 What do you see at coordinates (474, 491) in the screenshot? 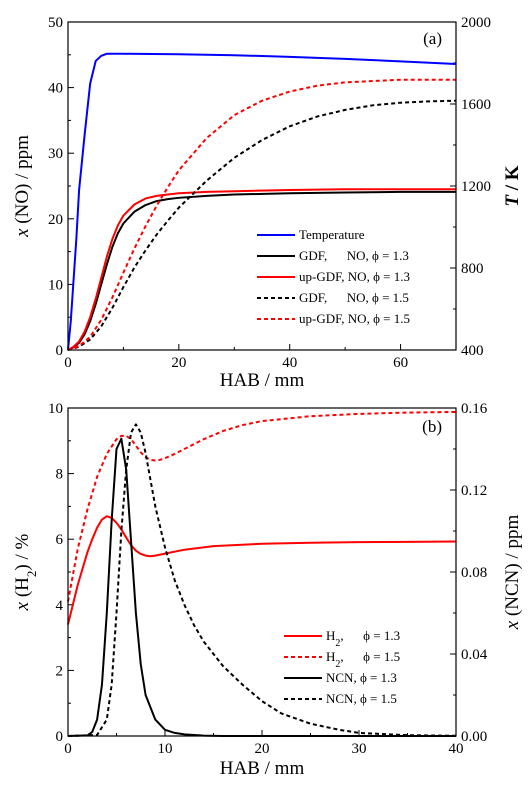
I see `y2-tick-label: 0.12` at bounding box center [474, 491].